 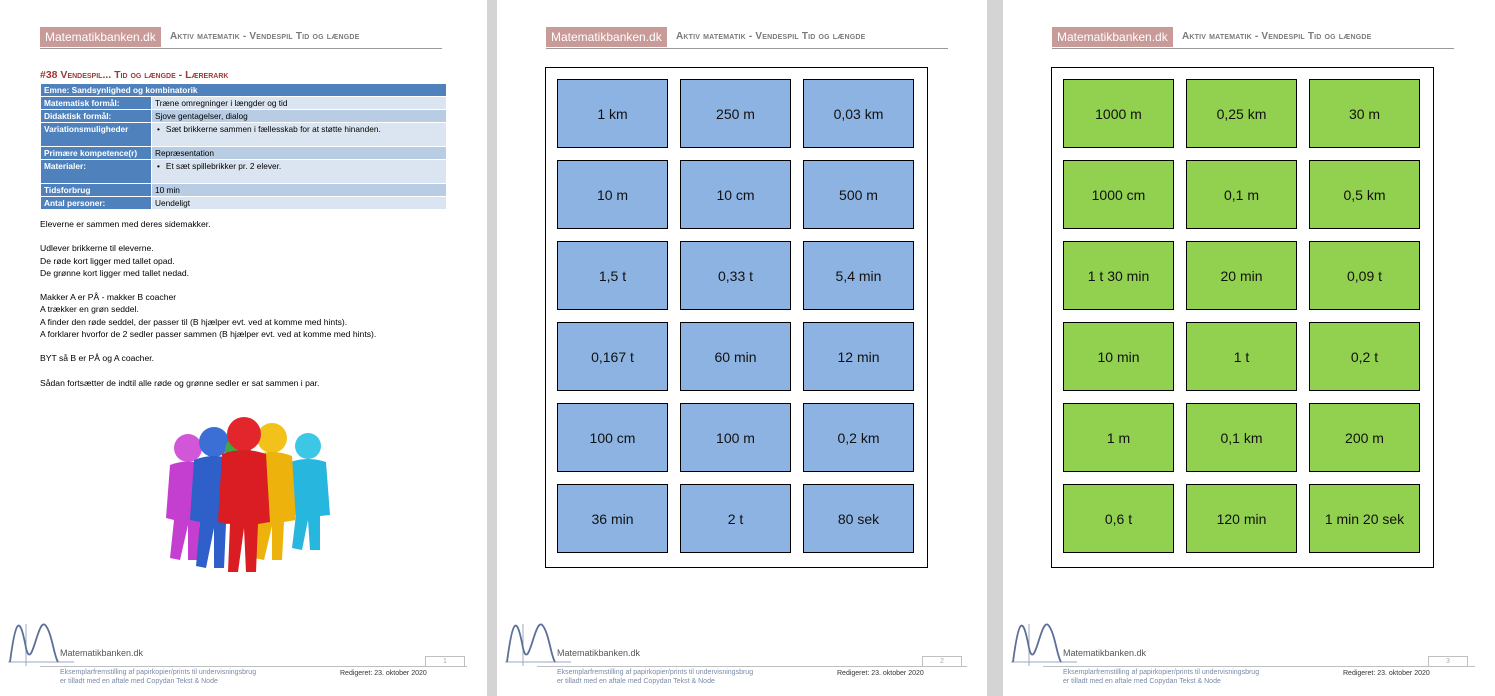 I want to click on card-value: 60 min, so click(x=735, y=356).